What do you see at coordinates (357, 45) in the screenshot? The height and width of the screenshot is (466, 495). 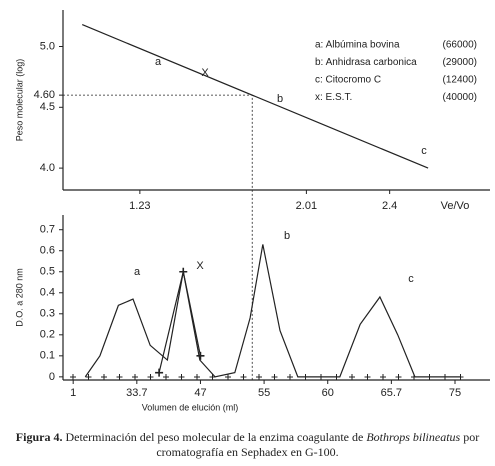 I see `legend-label: a: Albúmina bovina` at bounding box center [357, 45].